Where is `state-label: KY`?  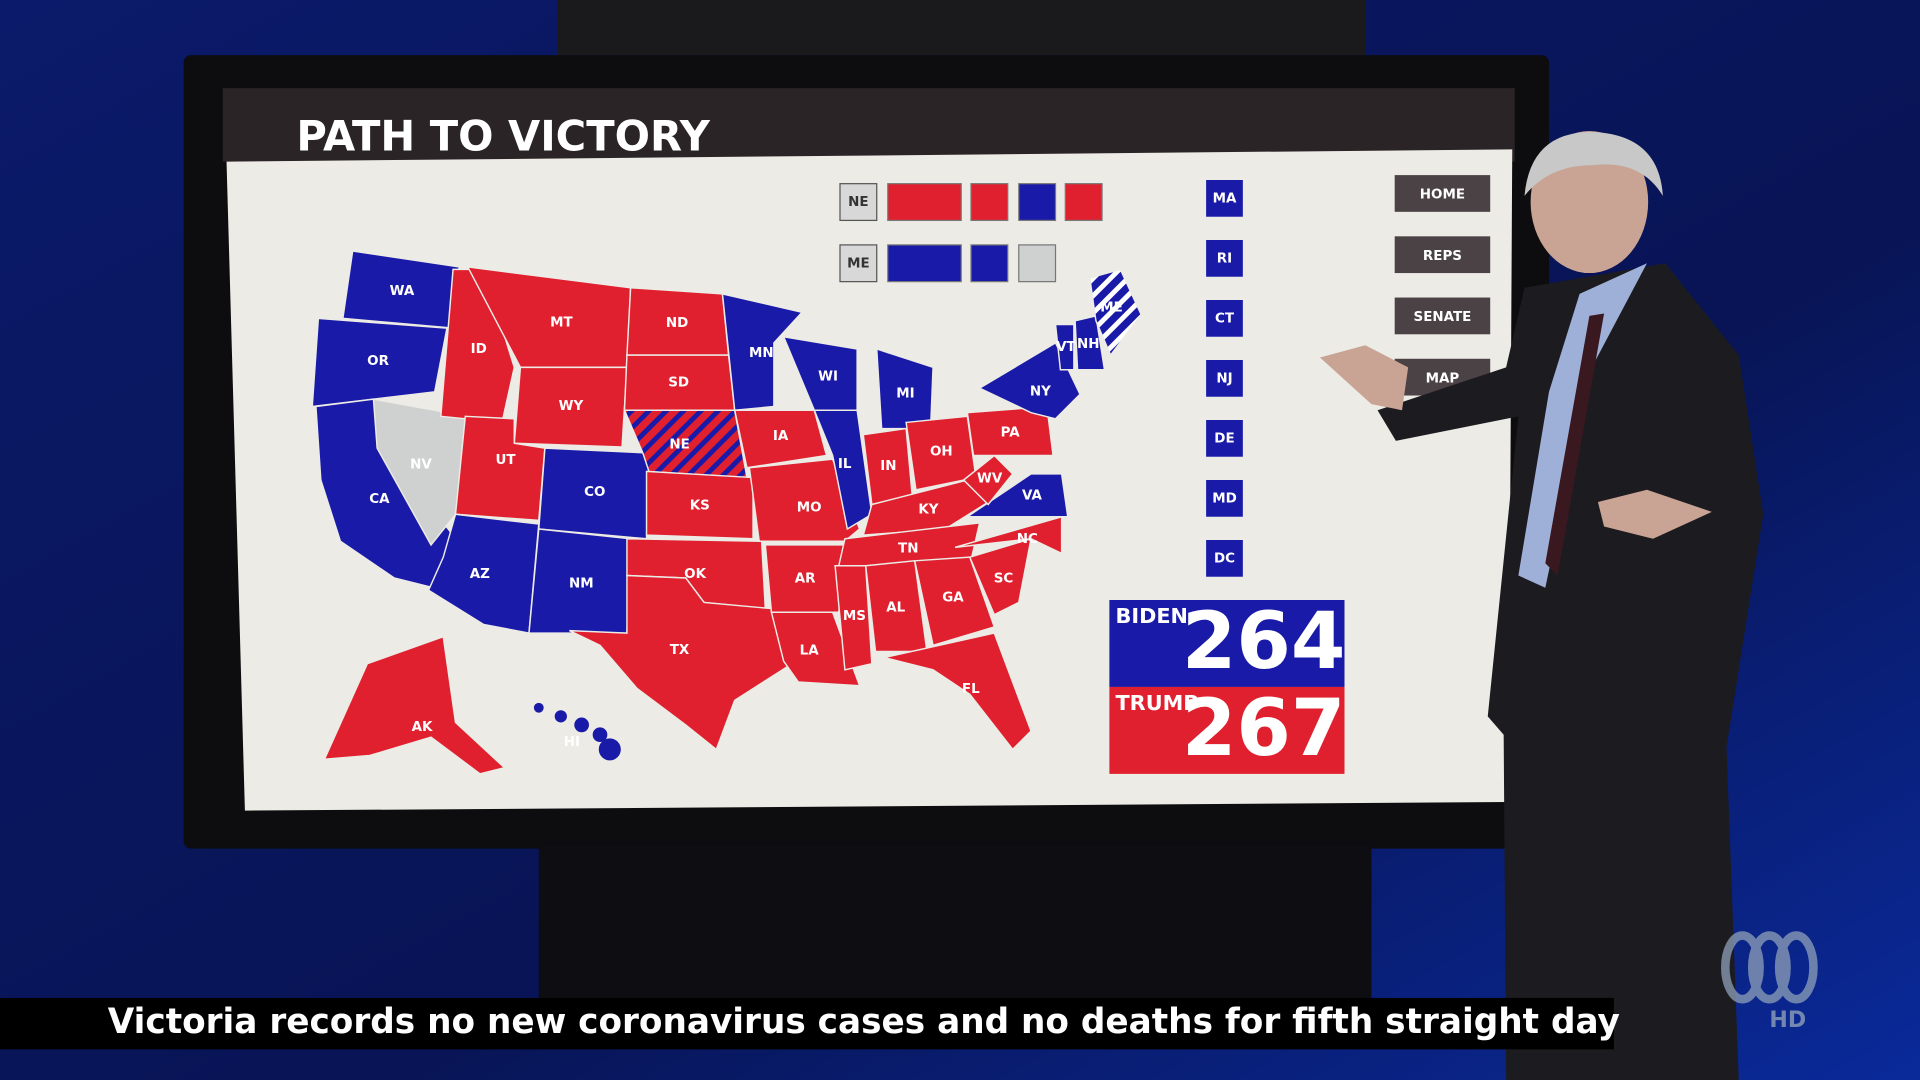
state-label: KY is located at coordinates (928, 509).